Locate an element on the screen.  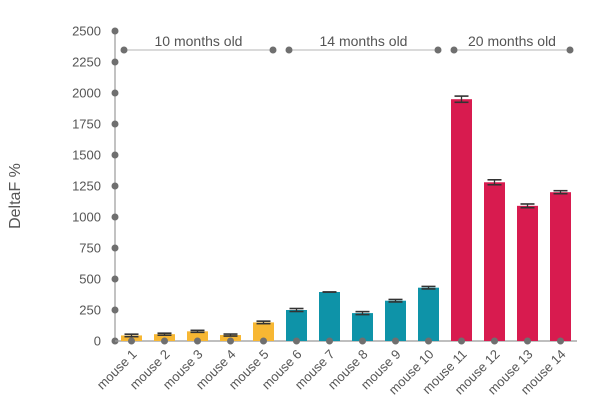
y-axis-title: DeltaF % is located at coordinates (15, 196).